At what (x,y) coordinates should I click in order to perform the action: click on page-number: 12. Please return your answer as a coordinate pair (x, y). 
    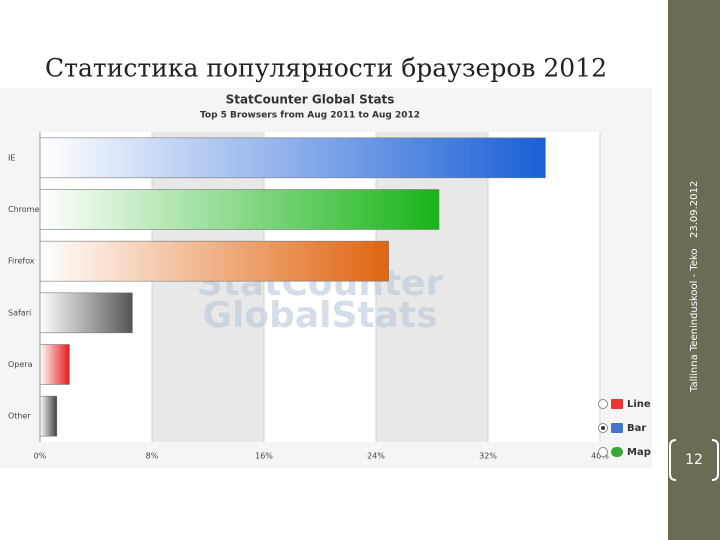
    Looking at the image, I should click on (694, 460).